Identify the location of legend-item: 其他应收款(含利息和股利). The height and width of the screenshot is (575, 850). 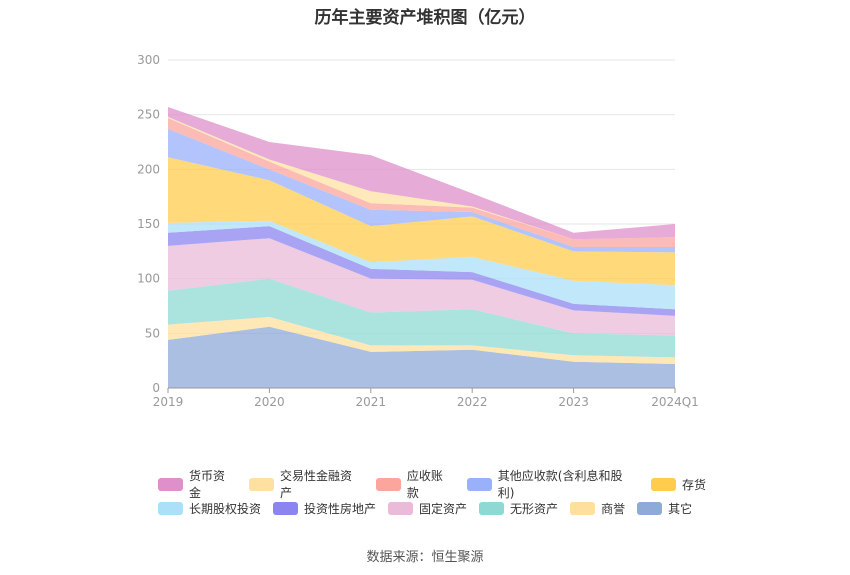
(552, 484).